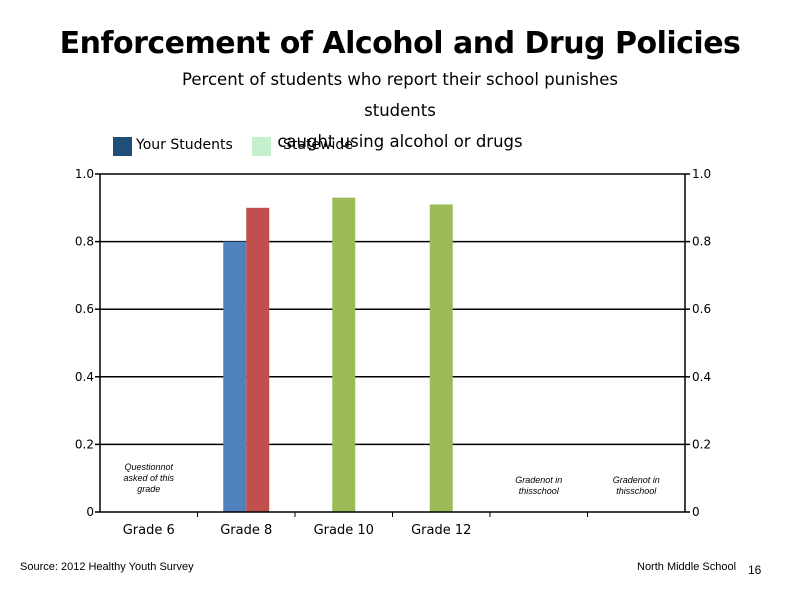  What do you see at coordinates (184, 145) in the screenshot?
I see `legend-label-your-students: Your Students` at bounding box center [184, 145].